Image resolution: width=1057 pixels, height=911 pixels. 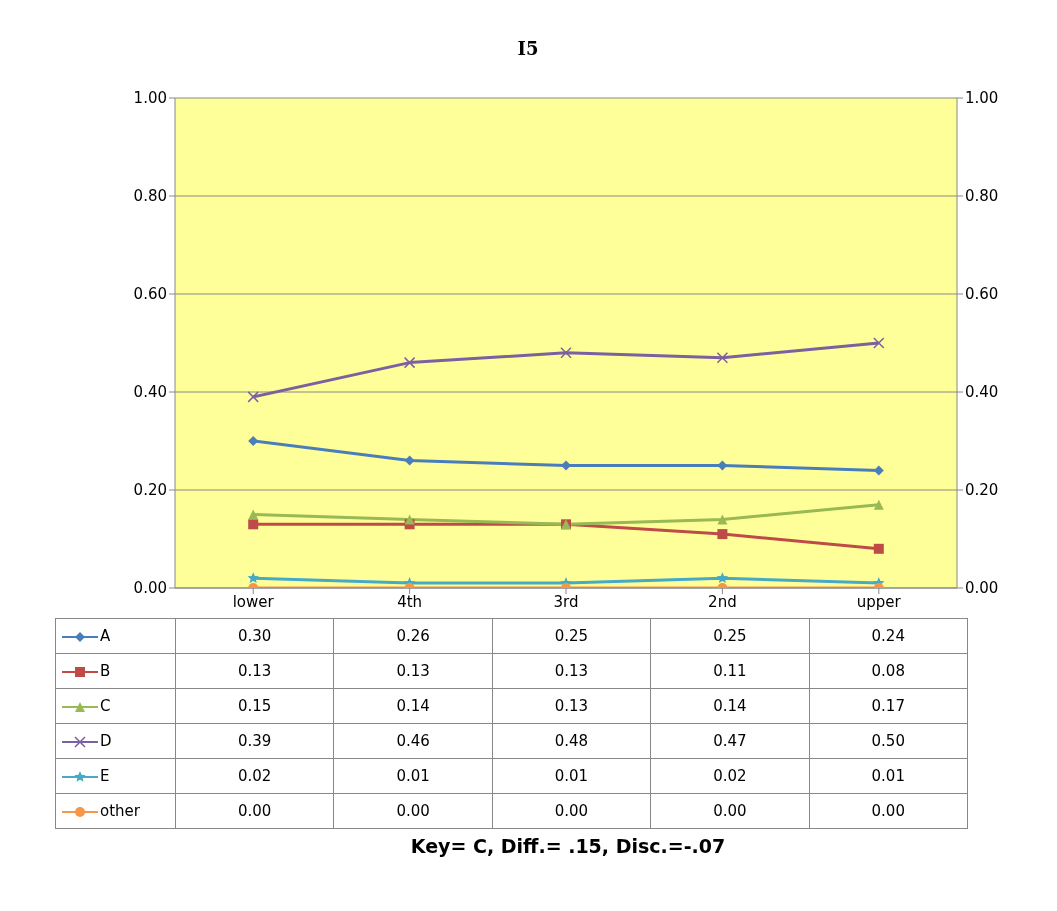 I want to click on data-label: 0.11, so click(x=730, y=671).